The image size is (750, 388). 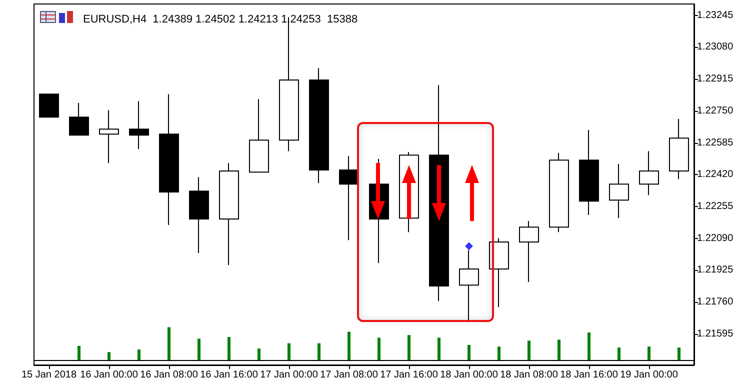 What do you see at coordinates (169, 375) in the screenshot?
I see `x-tick-label: 16 Jan 08:00` at bounding box center [169, 375].